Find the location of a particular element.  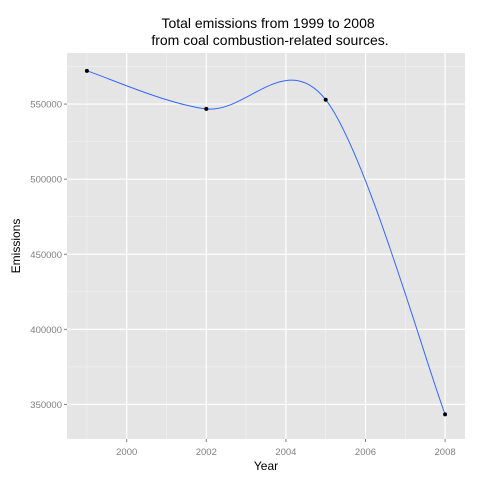

x-tick-label: 2006 is located at coordinates (365, 452).